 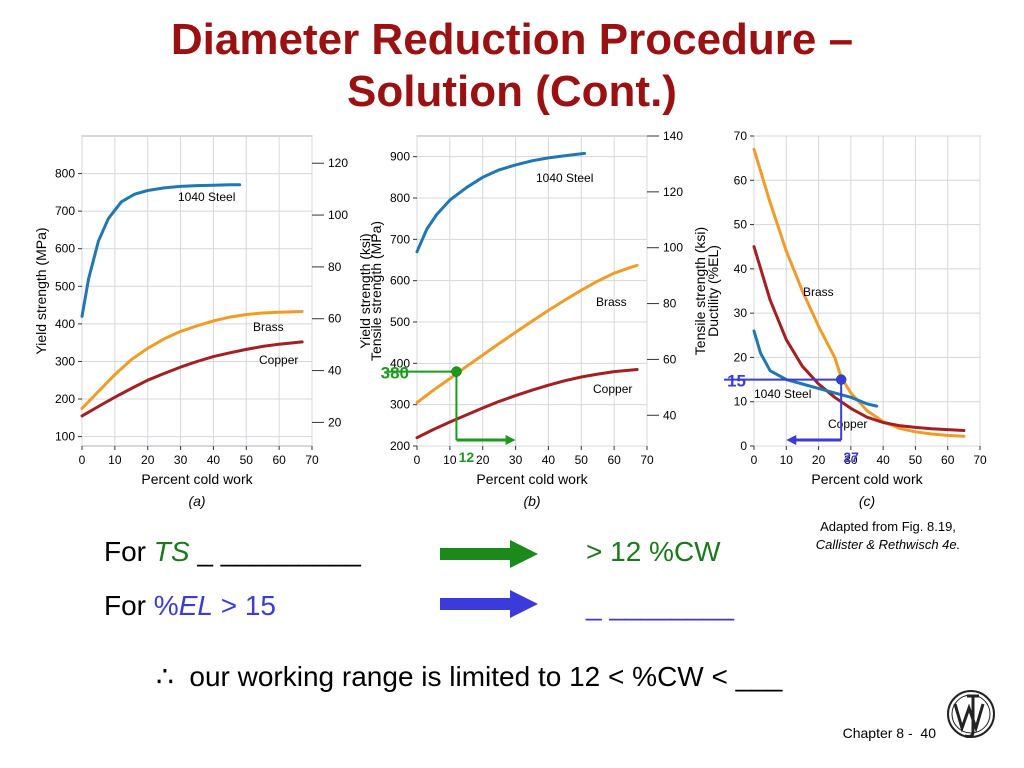 What do you see at coordinates (660, 605) in the screenshot?
I see `el-result: _ ________` at bounding box center [660, 605].